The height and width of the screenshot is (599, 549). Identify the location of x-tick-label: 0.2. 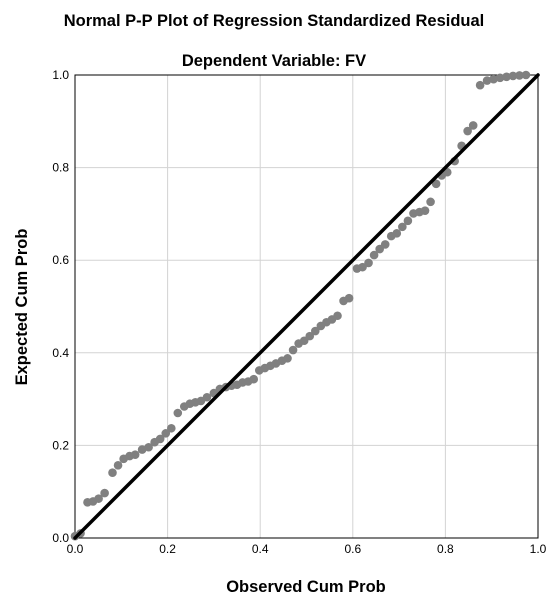
(167, 549).